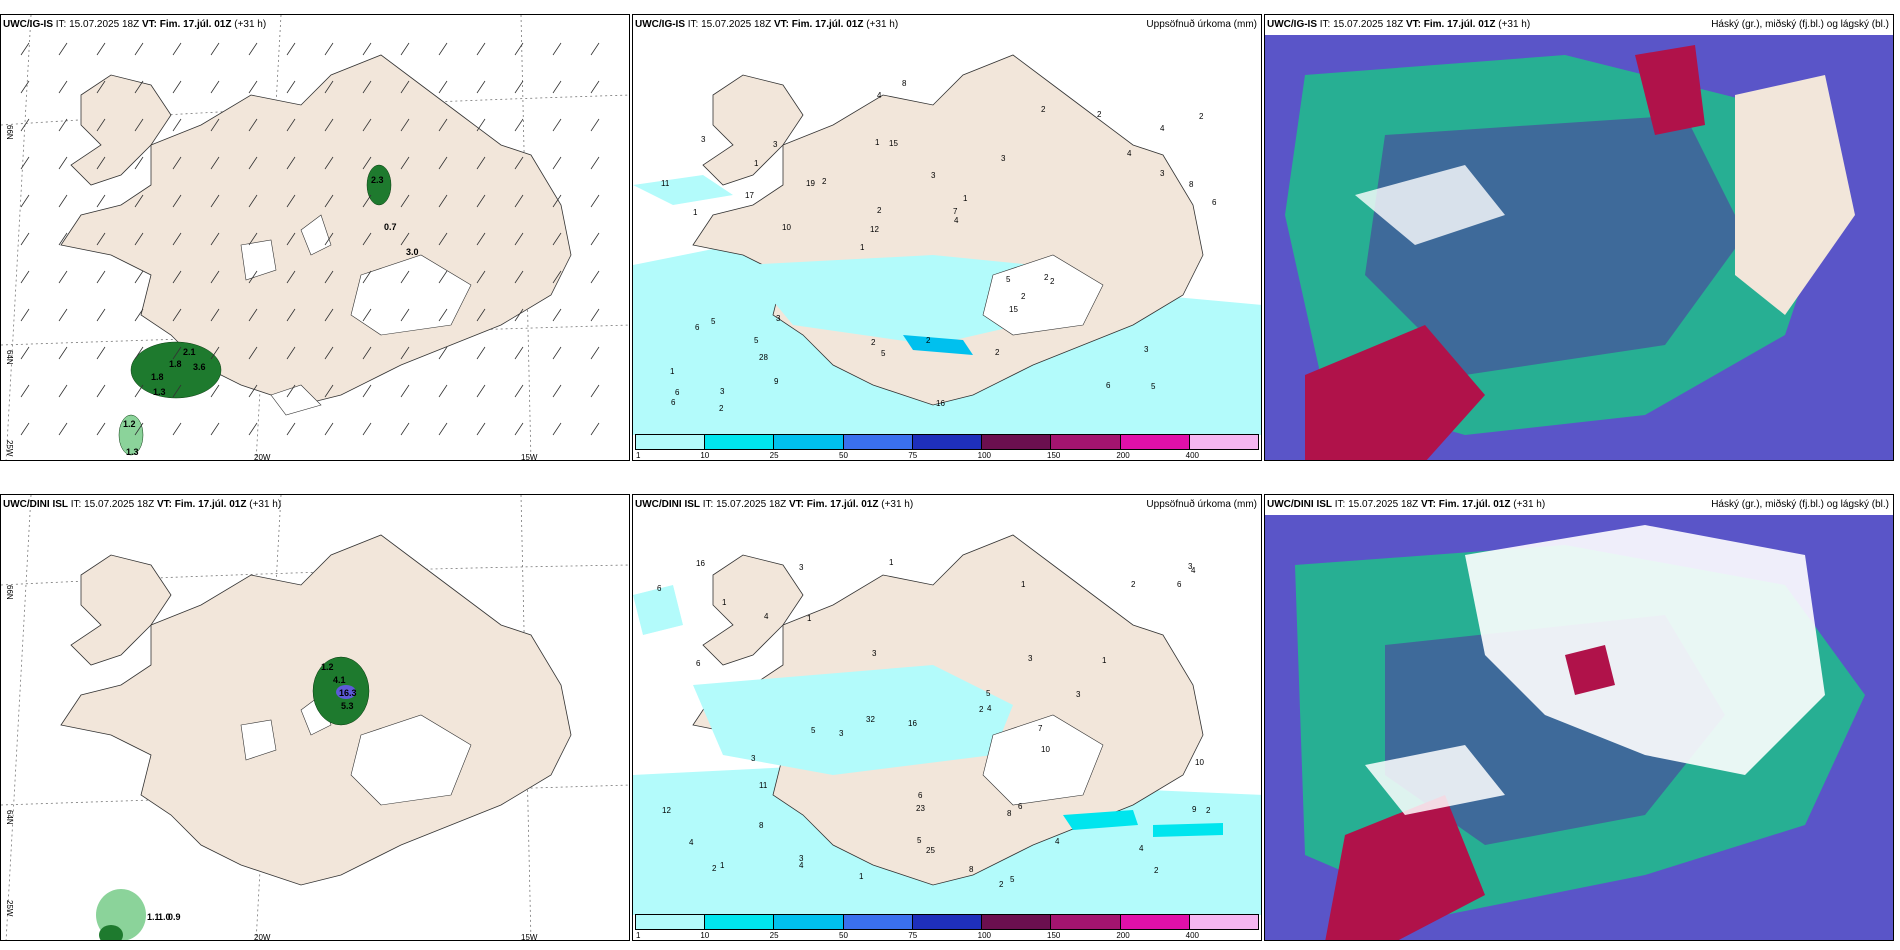 This screenshot has height=950, width=1900. I want to click on wind-value-label: 3.0, so click(412, 252).